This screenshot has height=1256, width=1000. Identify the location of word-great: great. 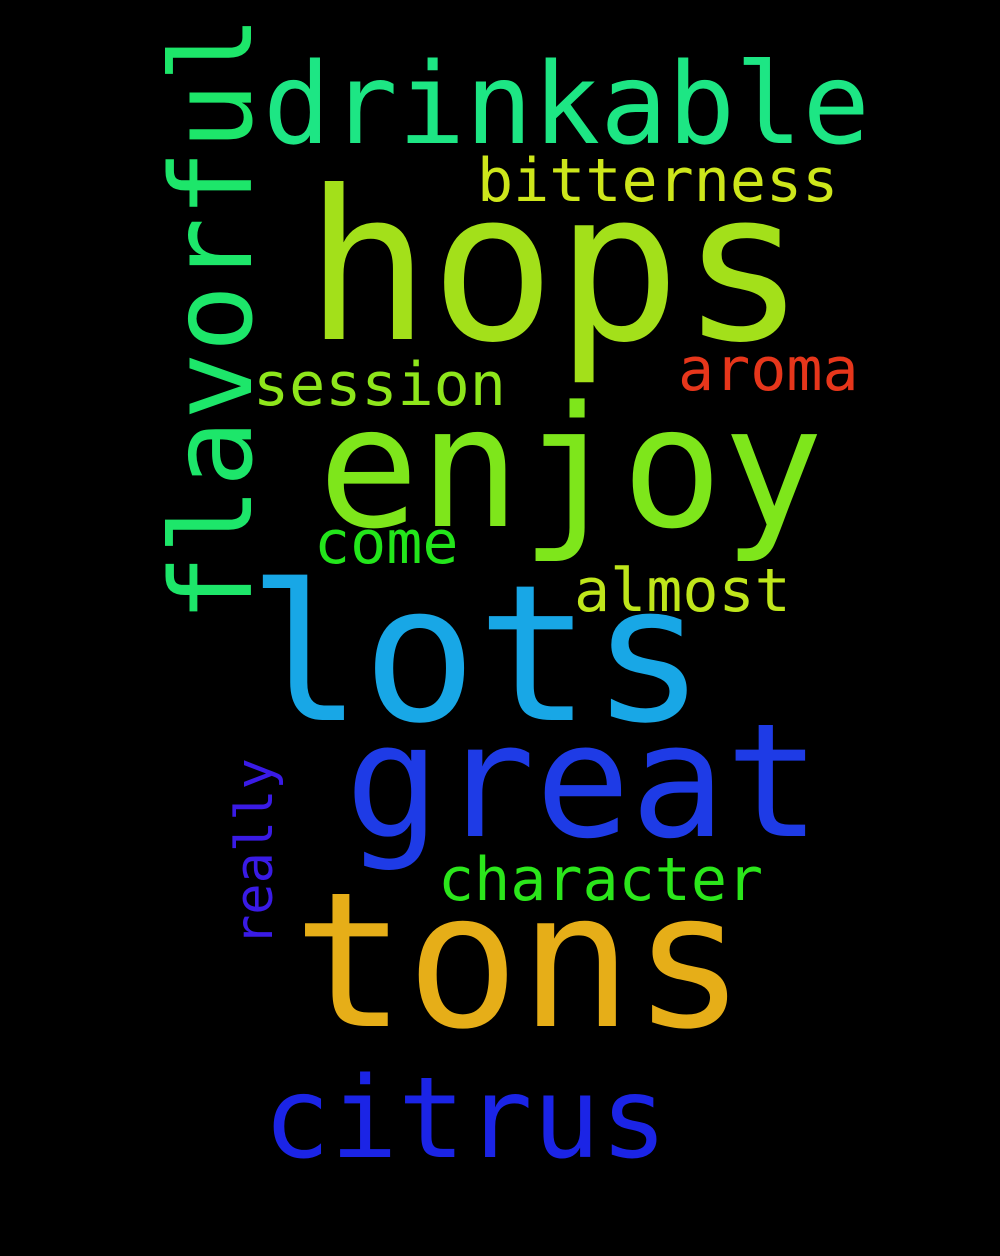
(583, 782).